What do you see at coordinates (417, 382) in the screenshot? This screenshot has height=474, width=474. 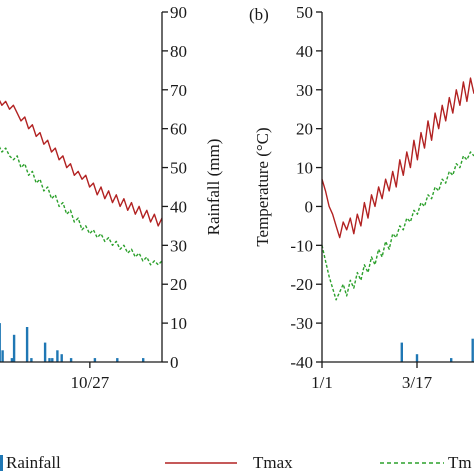 I see `panel-b-x-tick-label: 3/17` at bounding box center [417, 382].